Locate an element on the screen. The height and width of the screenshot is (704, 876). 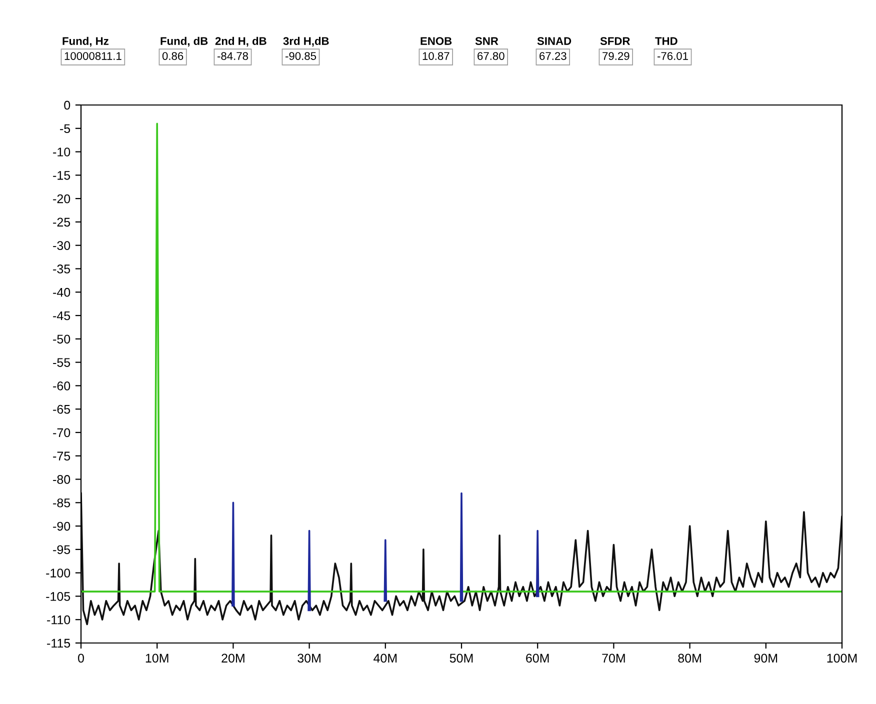
text: SFDR is located at coordinates (615, 41).